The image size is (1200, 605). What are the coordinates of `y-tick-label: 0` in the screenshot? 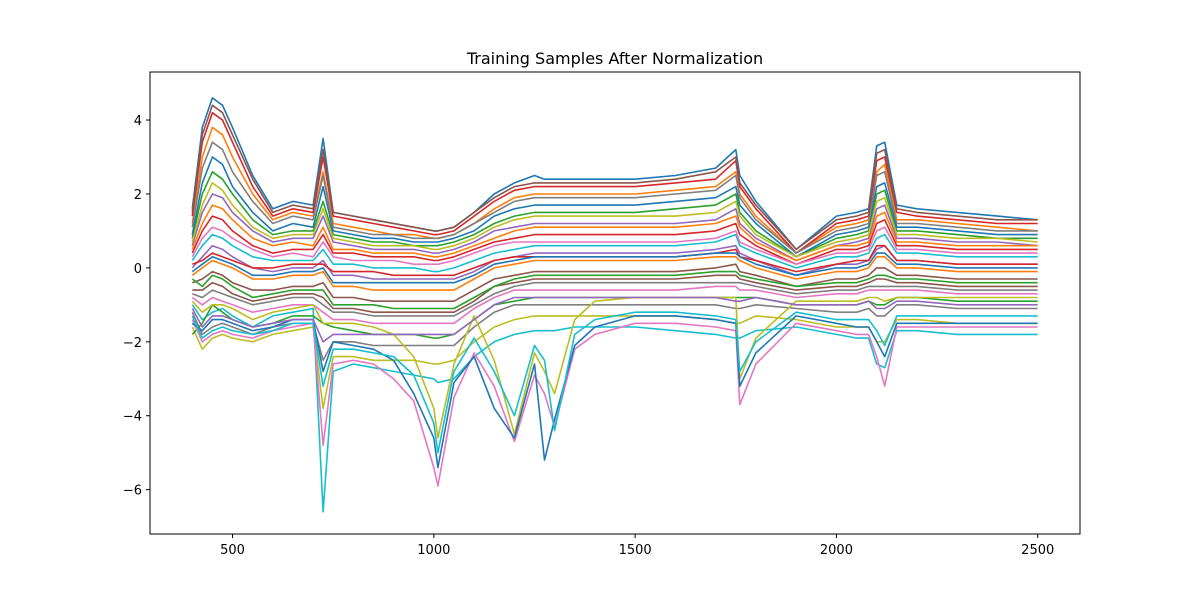 It's located at (138, 269).